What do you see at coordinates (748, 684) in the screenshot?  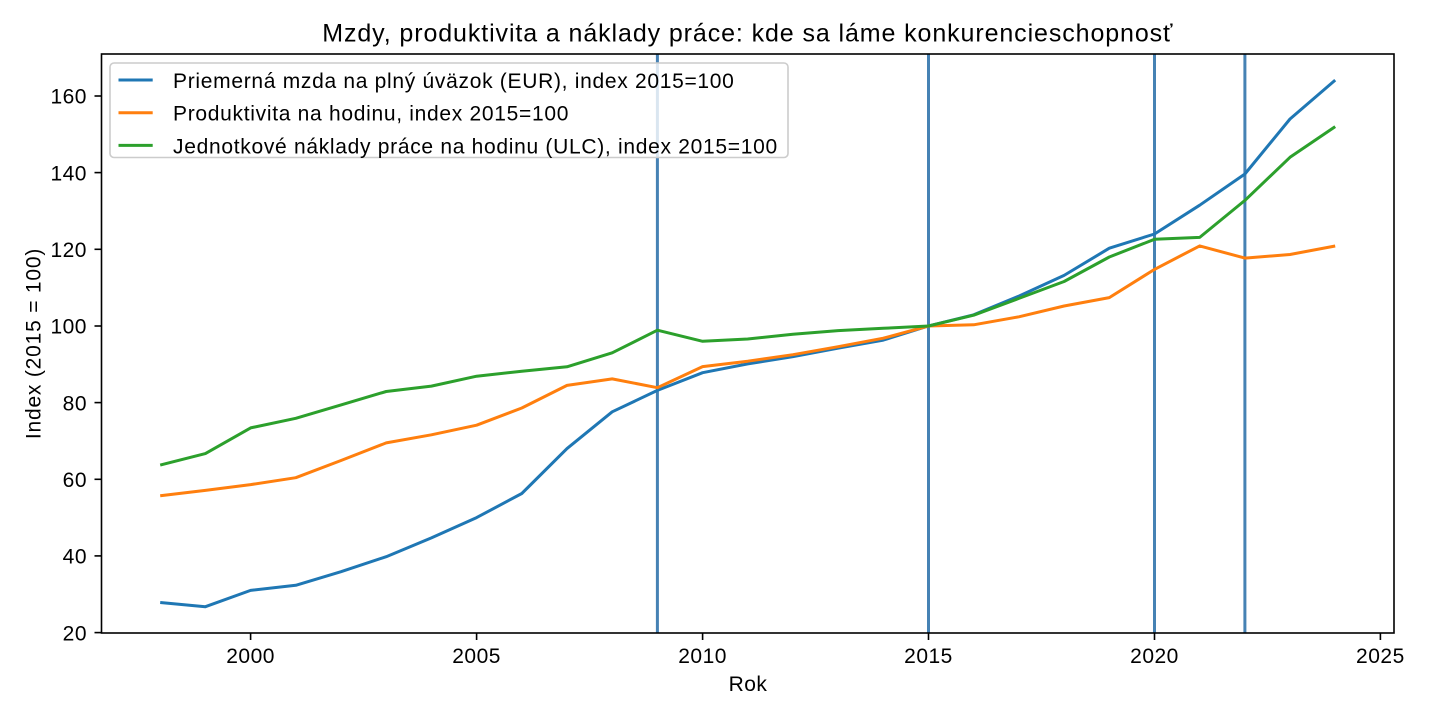 I see `svg-text: Rok` at bounding box center [748, 684].